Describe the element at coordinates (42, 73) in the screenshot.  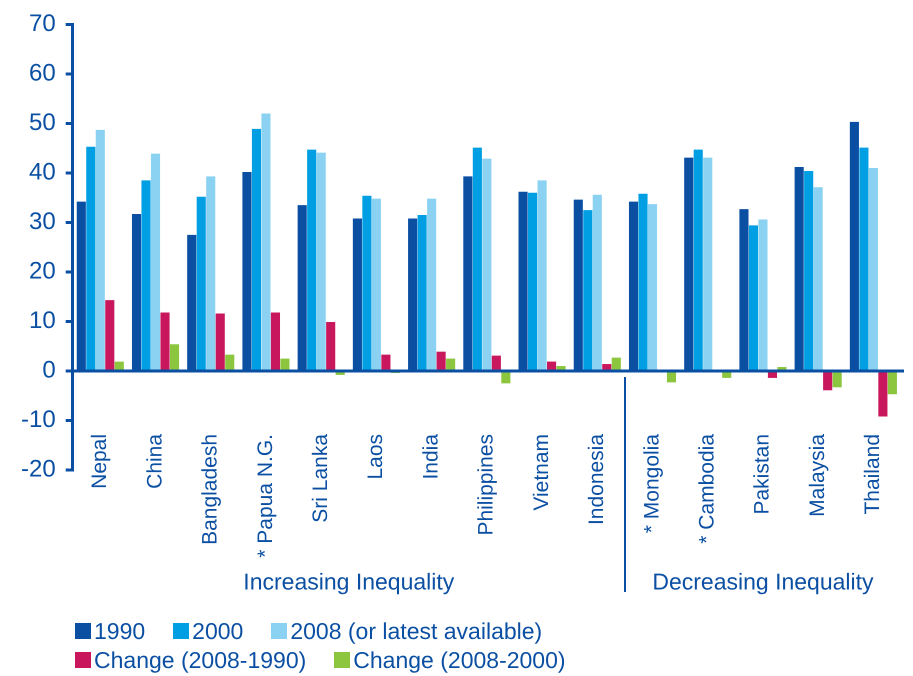
I see `y-tick-label: 60` at that location.